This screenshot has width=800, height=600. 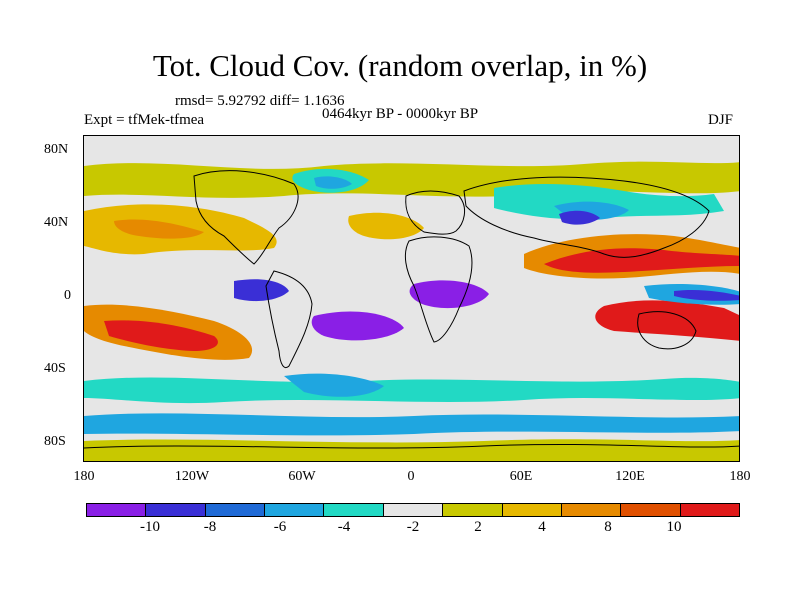 I want to click on red-band-tropical-south, so click(x=667, y=320).